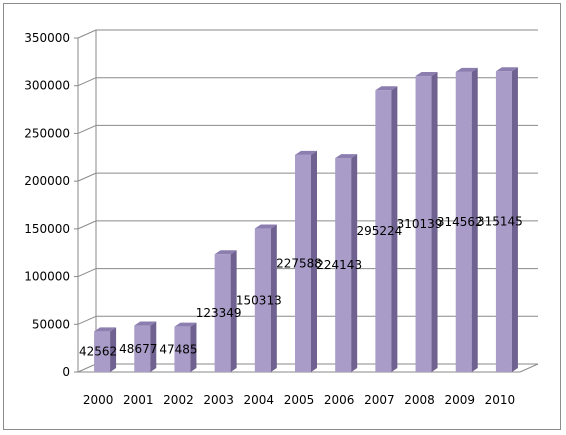 This screenshot has height=435, width=566. I want to click on x-tick-label: 2007, so click(379, 400).